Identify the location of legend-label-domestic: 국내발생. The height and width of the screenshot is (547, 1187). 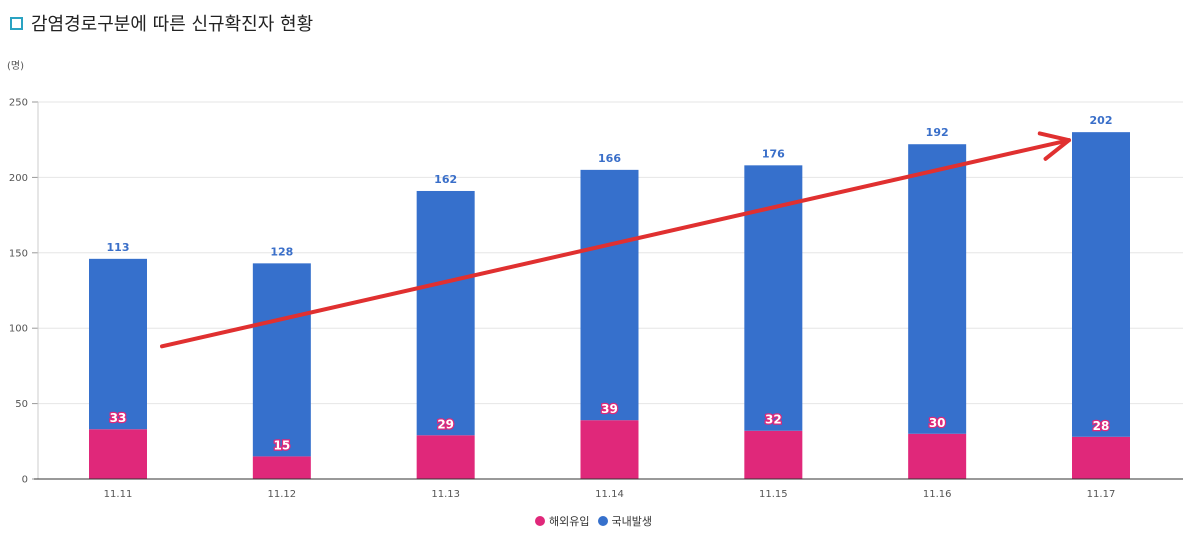
(631, 521).